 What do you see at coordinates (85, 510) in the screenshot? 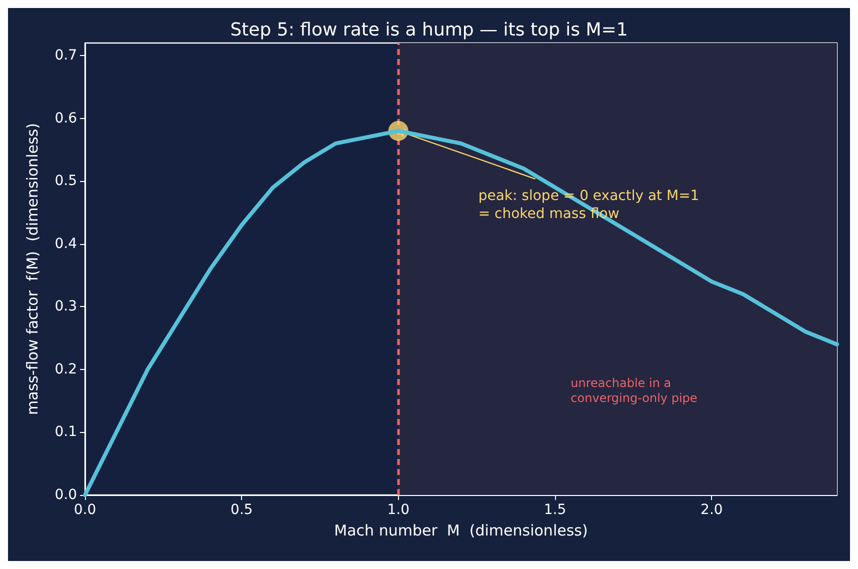
I see `x-tick-label: 0.0` at bounding box center [85, 510].